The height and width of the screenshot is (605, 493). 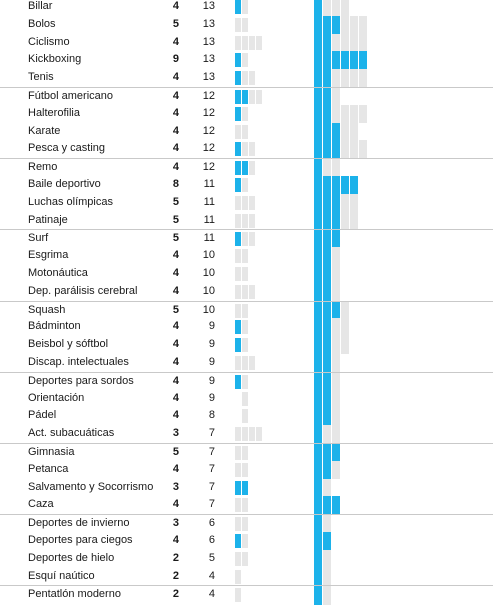 I want to click on table-row: Tenis 4 13, so click(x=246, y=78).